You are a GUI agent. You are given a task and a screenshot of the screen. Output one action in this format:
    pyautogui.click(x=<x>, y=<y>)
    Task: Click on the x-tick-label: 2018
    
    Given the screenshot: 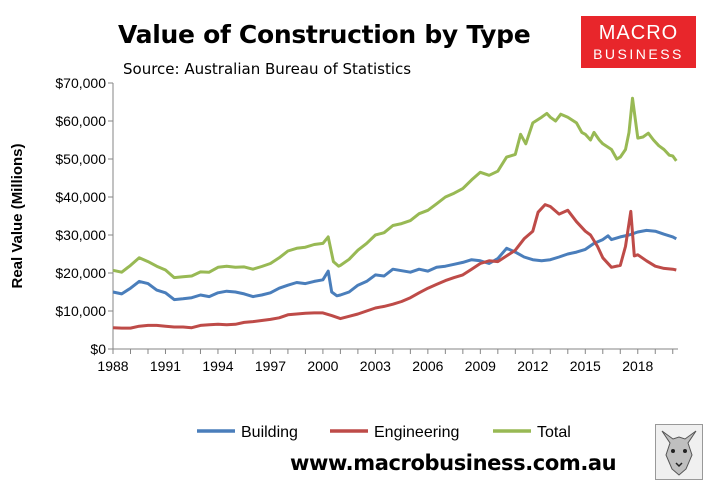 What is the action you would take?
    pyautogui.click(x=637, y=366)
    